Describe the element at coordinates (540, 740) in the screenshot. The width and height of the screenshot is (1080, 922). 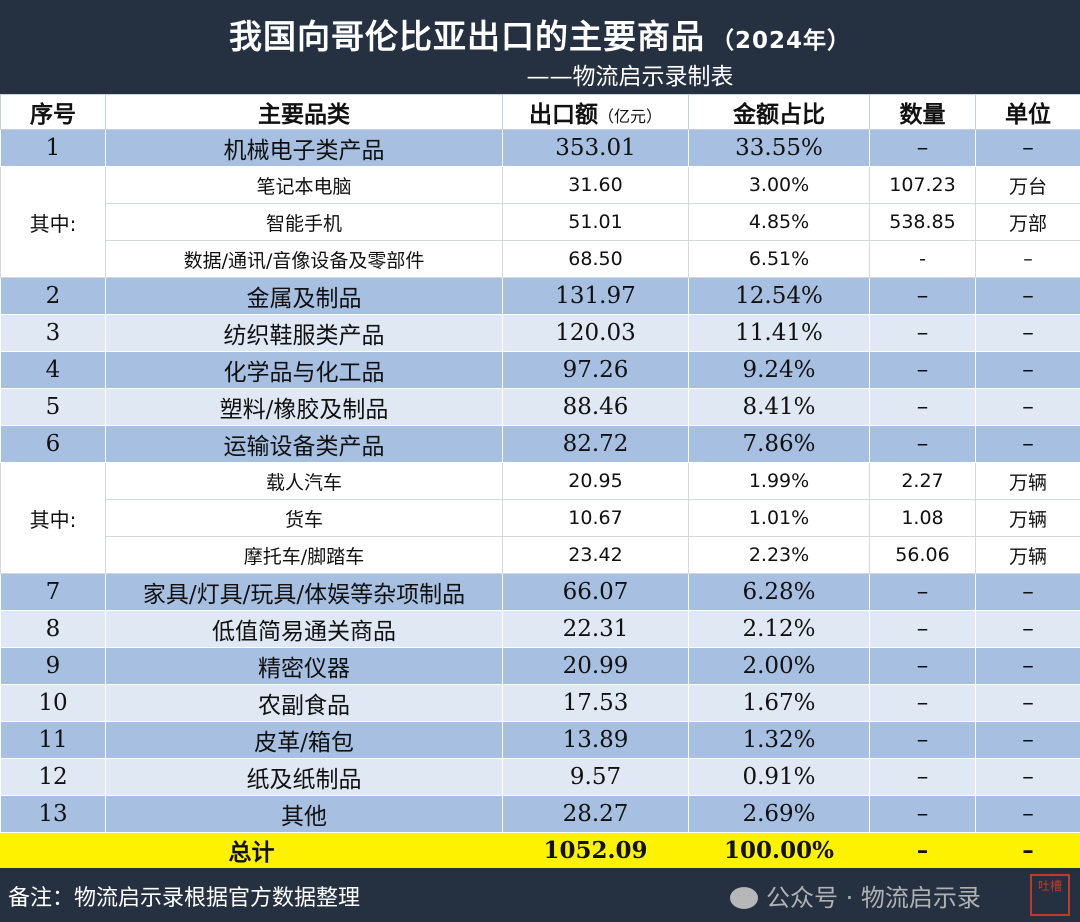
I see `table-row: 11 皮革/箱包 13.89 1.32% – –` at that location.